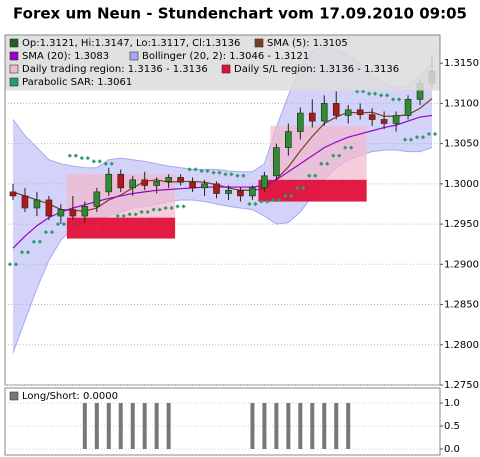  What do you see at coordinates (452, 449) in the screenshot?
I see `y-tick-label: 0.0` at bounding box center [452, 449].